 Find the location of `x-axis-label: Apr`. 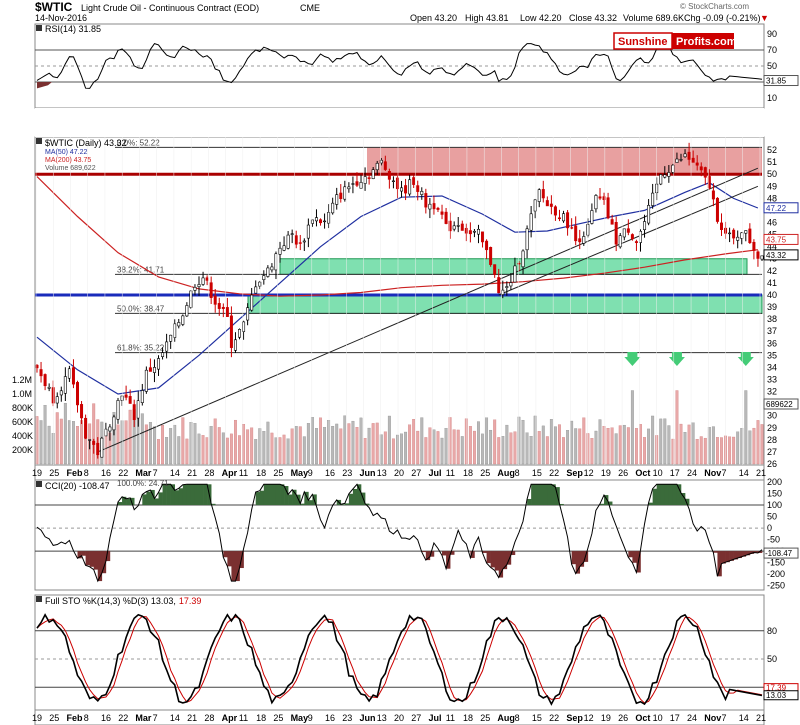

x-axis-label: Apr is located at coordinates (230, 718).